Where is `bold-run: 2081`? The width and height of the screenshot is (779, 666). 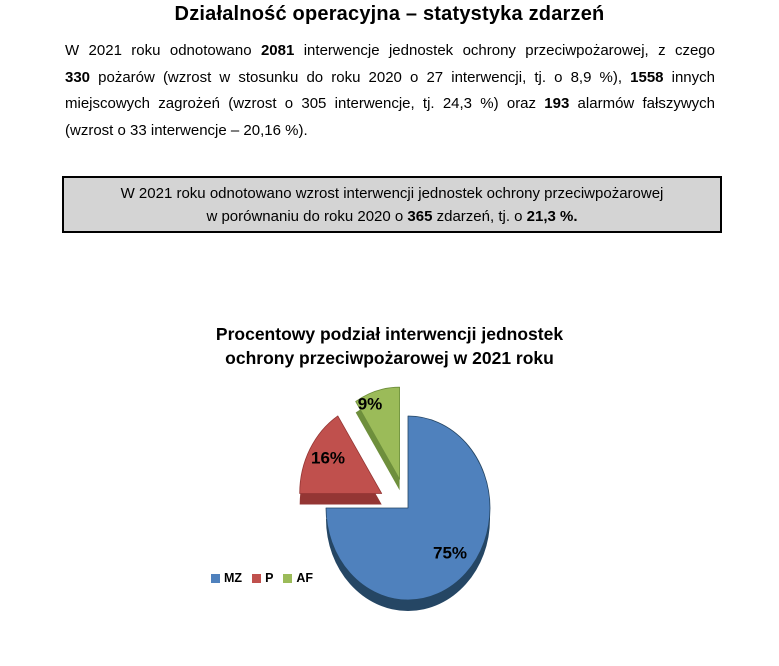 bold-run: 2081 is located at coordinates (277, 50).